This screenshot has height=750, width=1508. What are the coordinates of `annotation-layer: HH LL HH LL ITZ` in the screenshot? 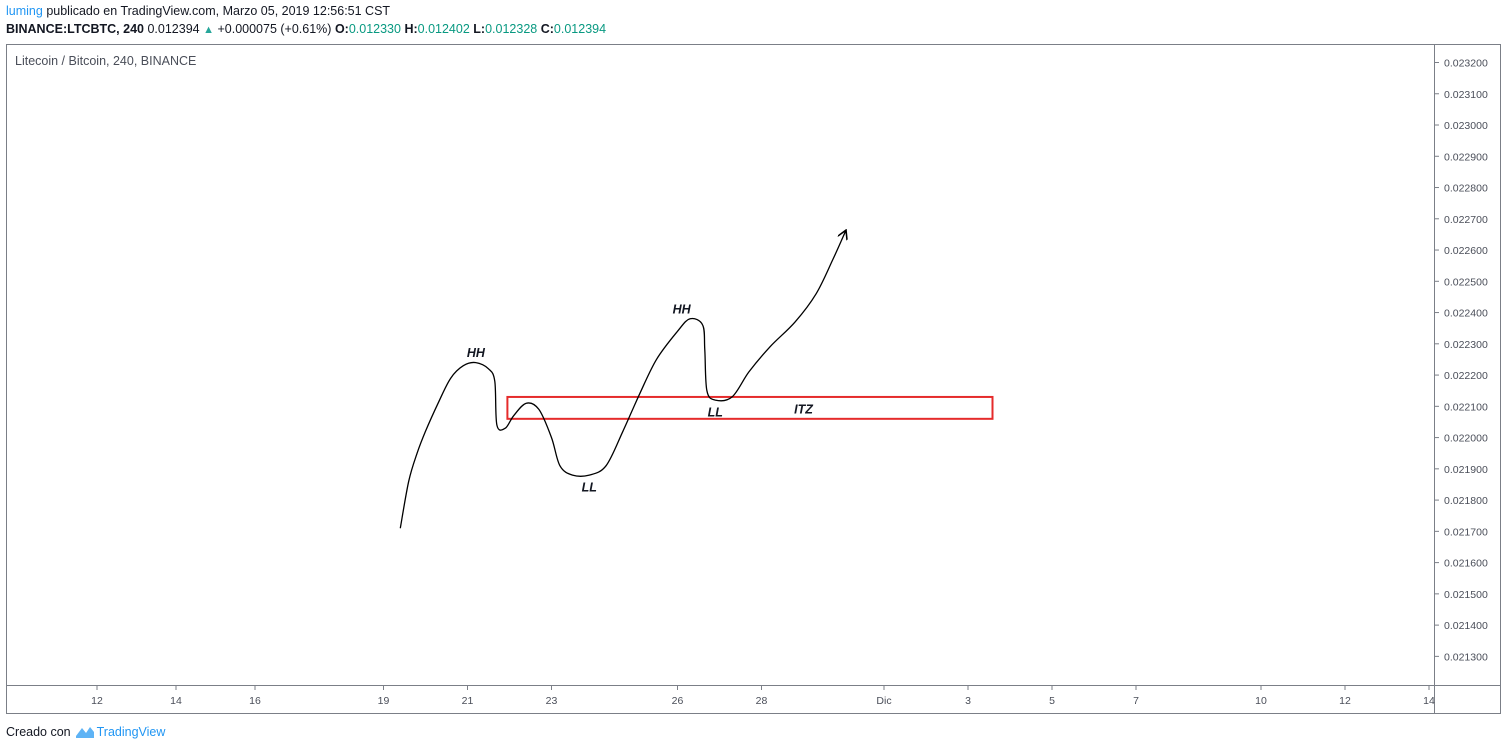 It's located at (640, 398).